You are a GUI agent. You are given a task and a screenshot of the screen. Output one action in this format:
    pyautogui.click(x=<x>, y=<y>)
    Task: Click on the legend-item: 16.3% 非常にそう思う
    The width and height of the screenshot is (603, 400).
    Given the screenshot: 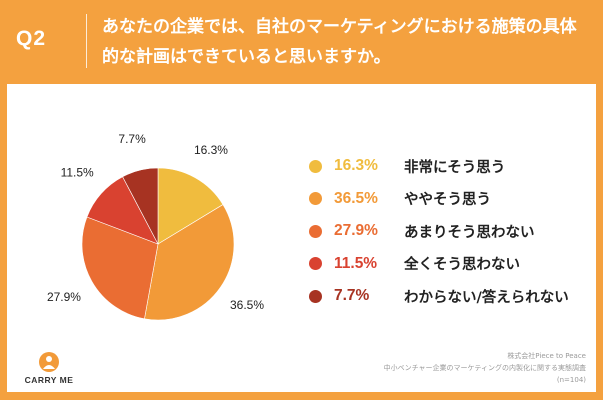 What is the action you would take?
    pyautogui.click(x=449, y=166)
    